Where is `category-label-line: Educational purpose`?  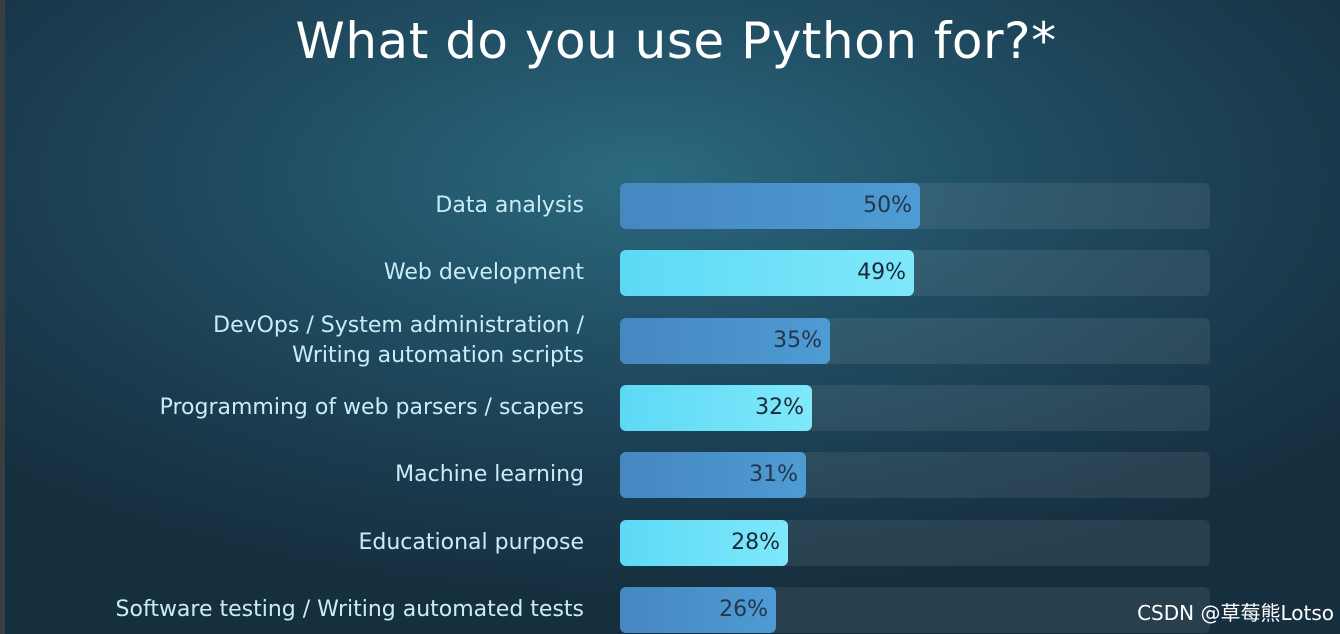 category-label-line: Educational purpose is located at coordinates (471, 542).